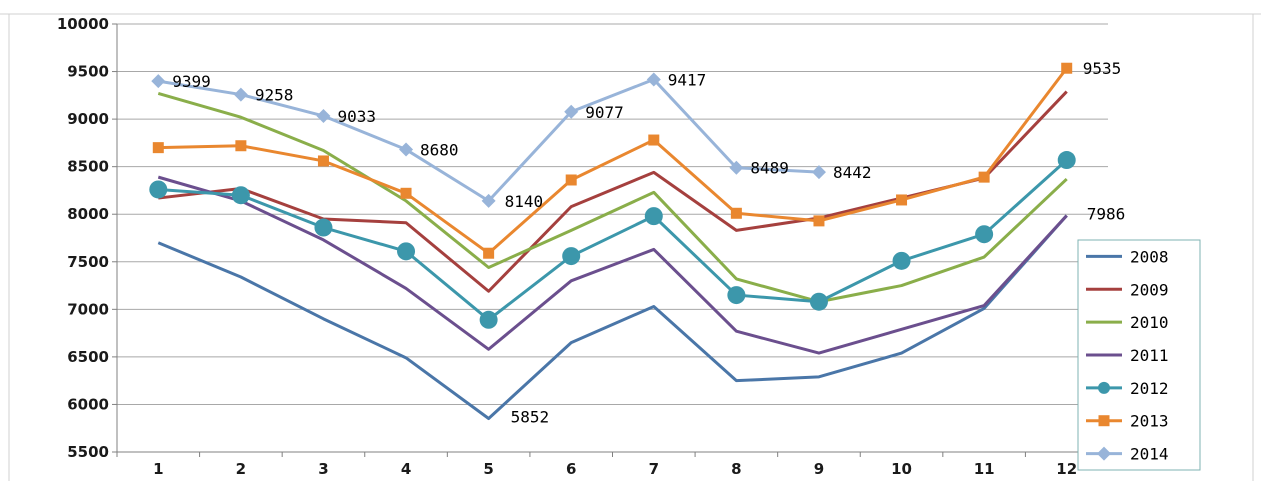 The image size is (1261, 481). Describe the element at coordinates (984, 469) in the screenshot. I see `x-tick-label: 11` at that location.